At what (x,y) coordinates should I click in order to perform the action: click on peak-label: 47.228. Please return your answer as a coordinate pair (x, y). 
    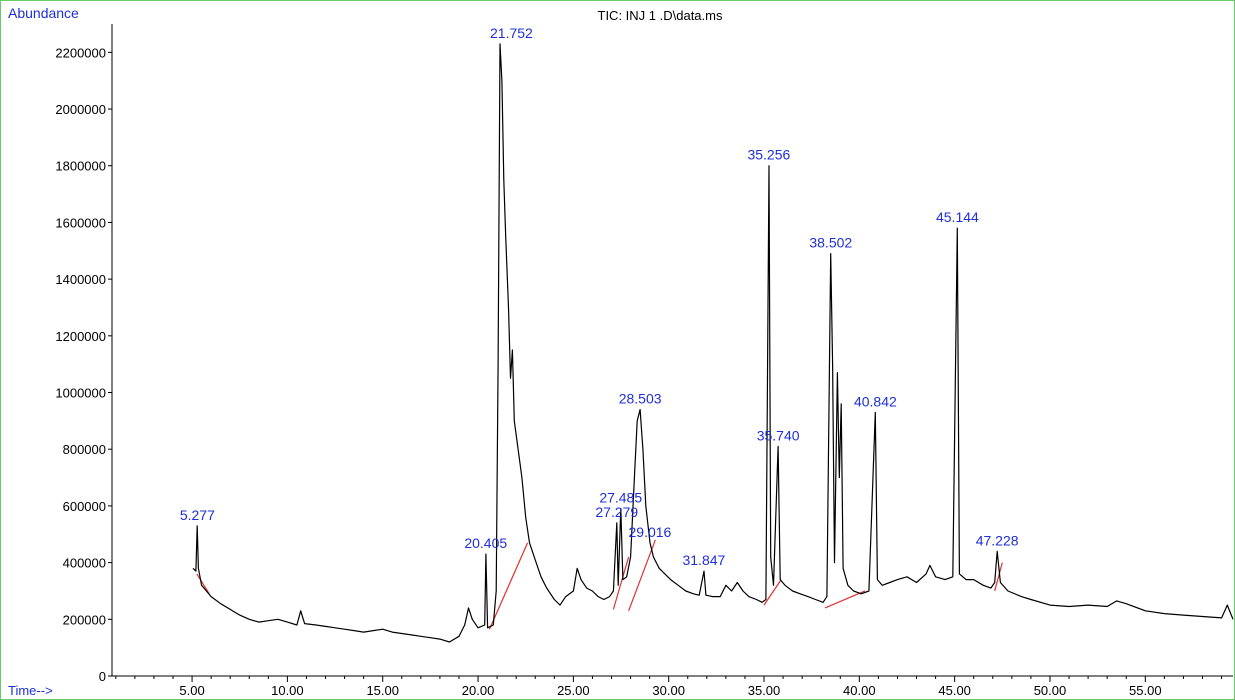
    Looking at the image, I should click on (997, 540).